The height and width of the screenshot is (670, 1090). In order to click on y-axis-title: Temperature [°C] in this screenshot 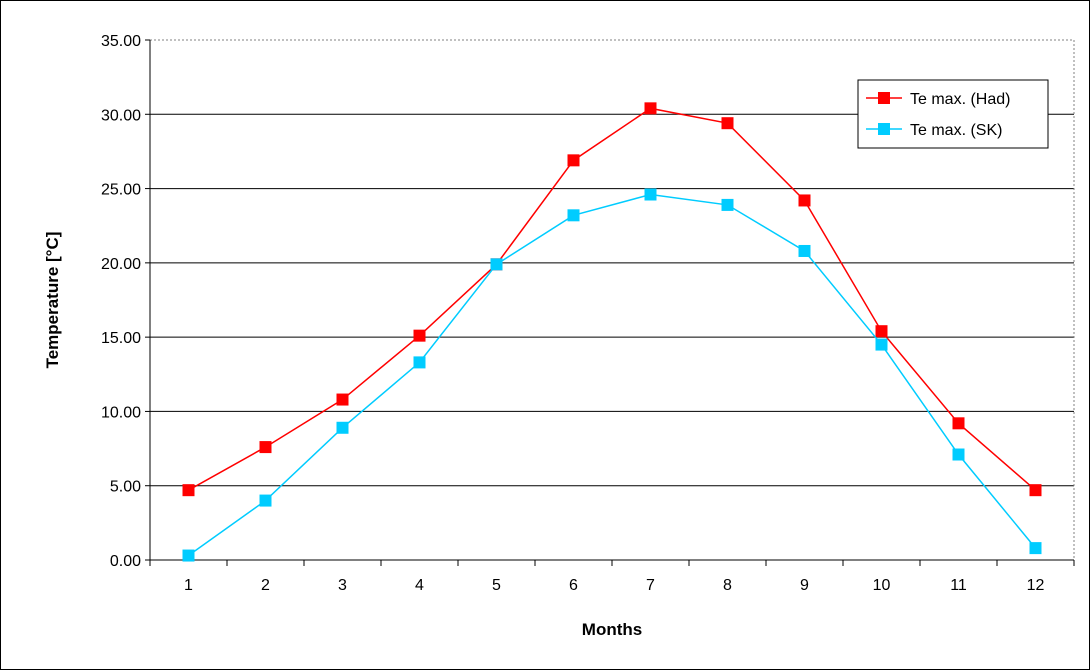, I will do `click(52, 300)`.